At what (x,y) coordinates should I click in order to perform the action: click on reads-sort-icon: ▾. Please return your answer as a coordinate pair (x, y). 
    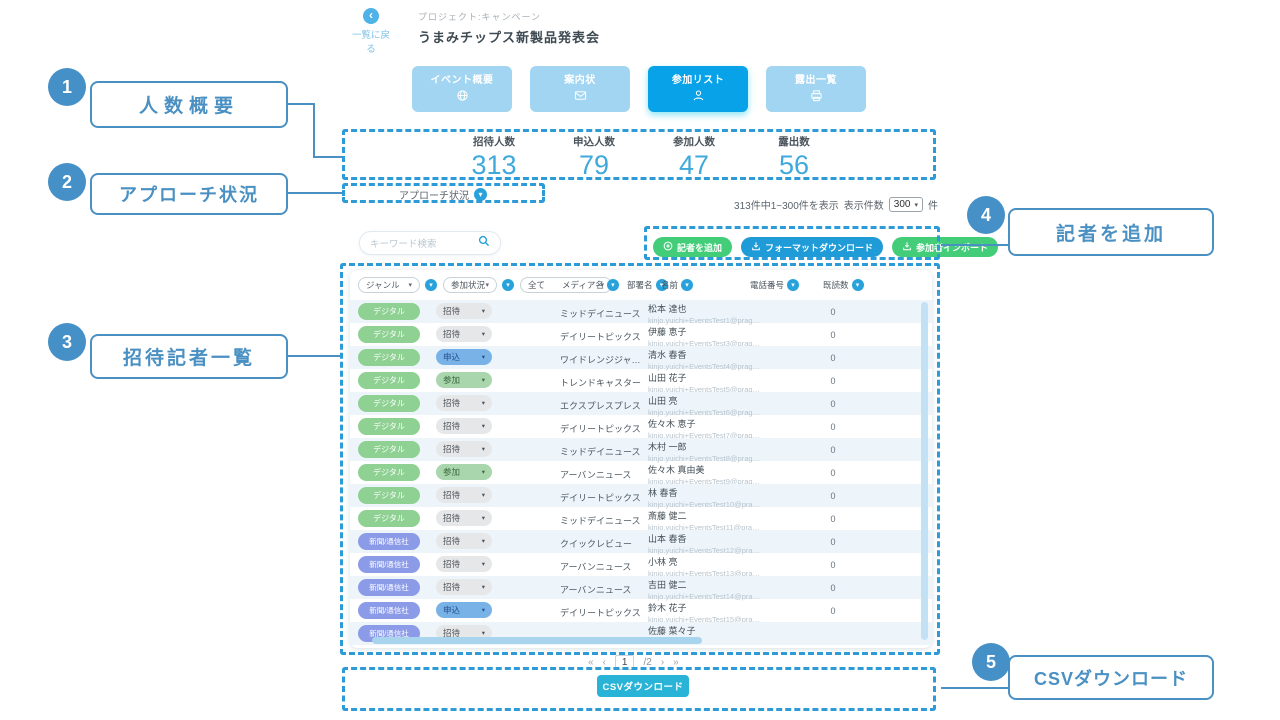
    Looking at the image, I should click on (857, 285).